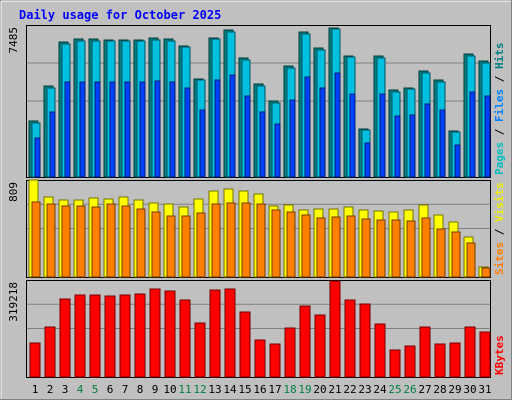 This screenshot has height=400, width=512. I want to click on day-label-24: 24, so click(380, 389).